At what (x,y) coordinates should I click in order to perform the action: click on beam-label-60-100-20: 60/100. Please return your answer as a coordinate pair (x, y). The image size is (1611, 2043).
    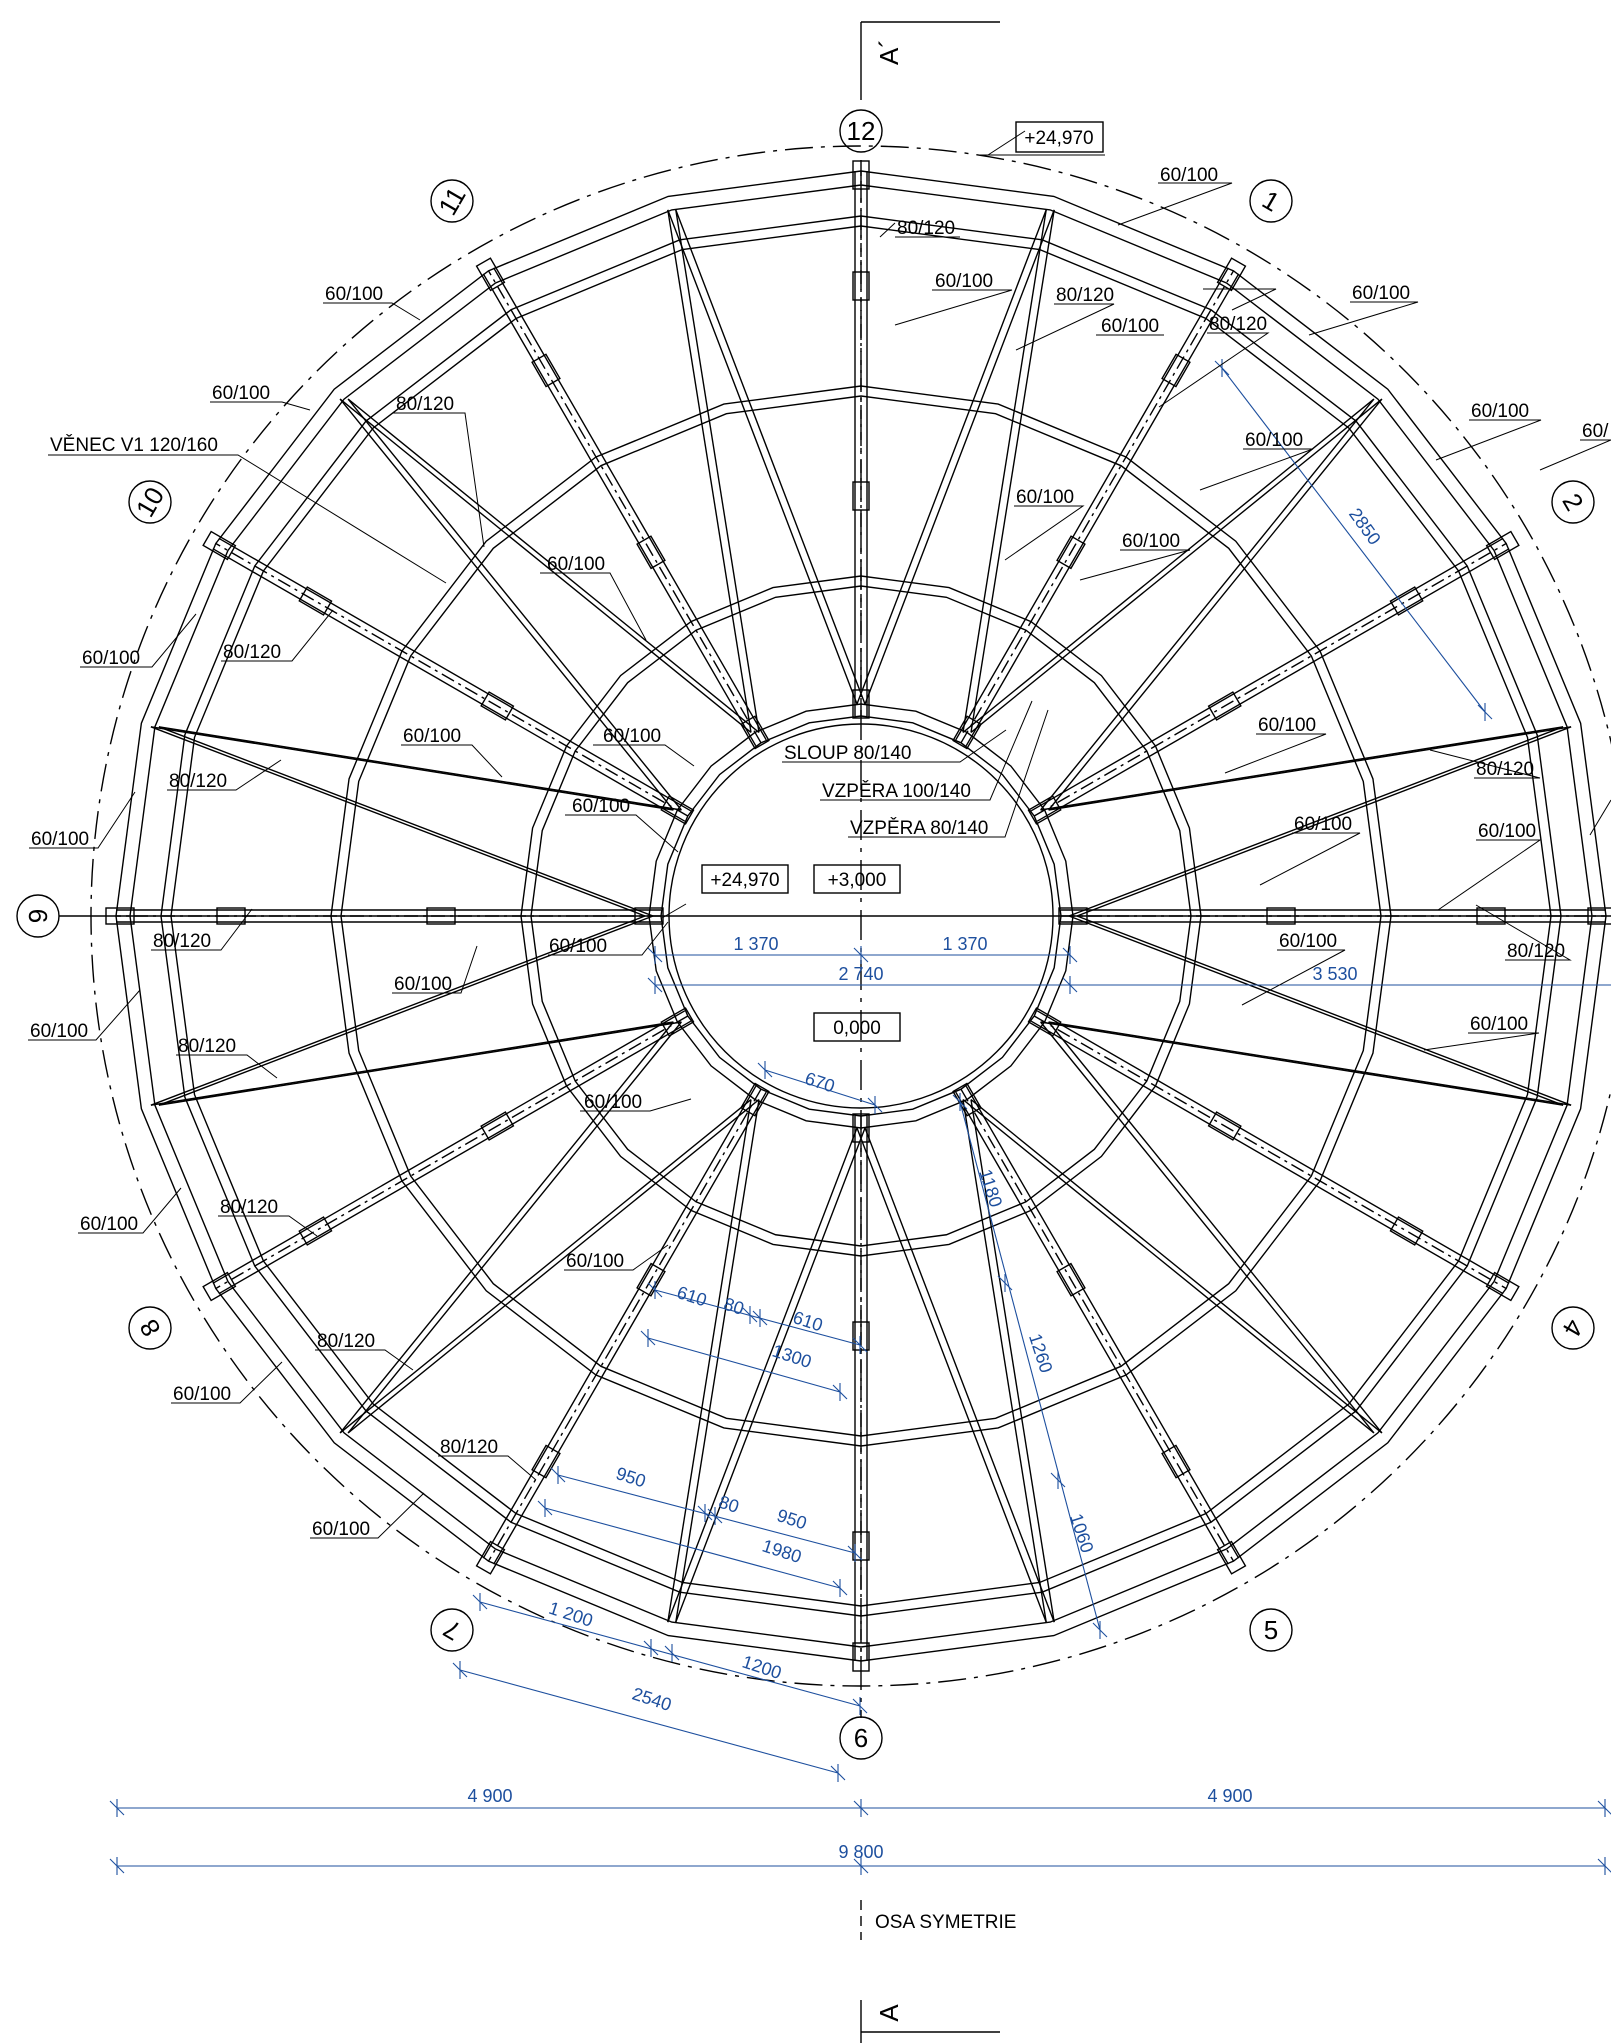
    Looking at the image, I should click on (632, 736).